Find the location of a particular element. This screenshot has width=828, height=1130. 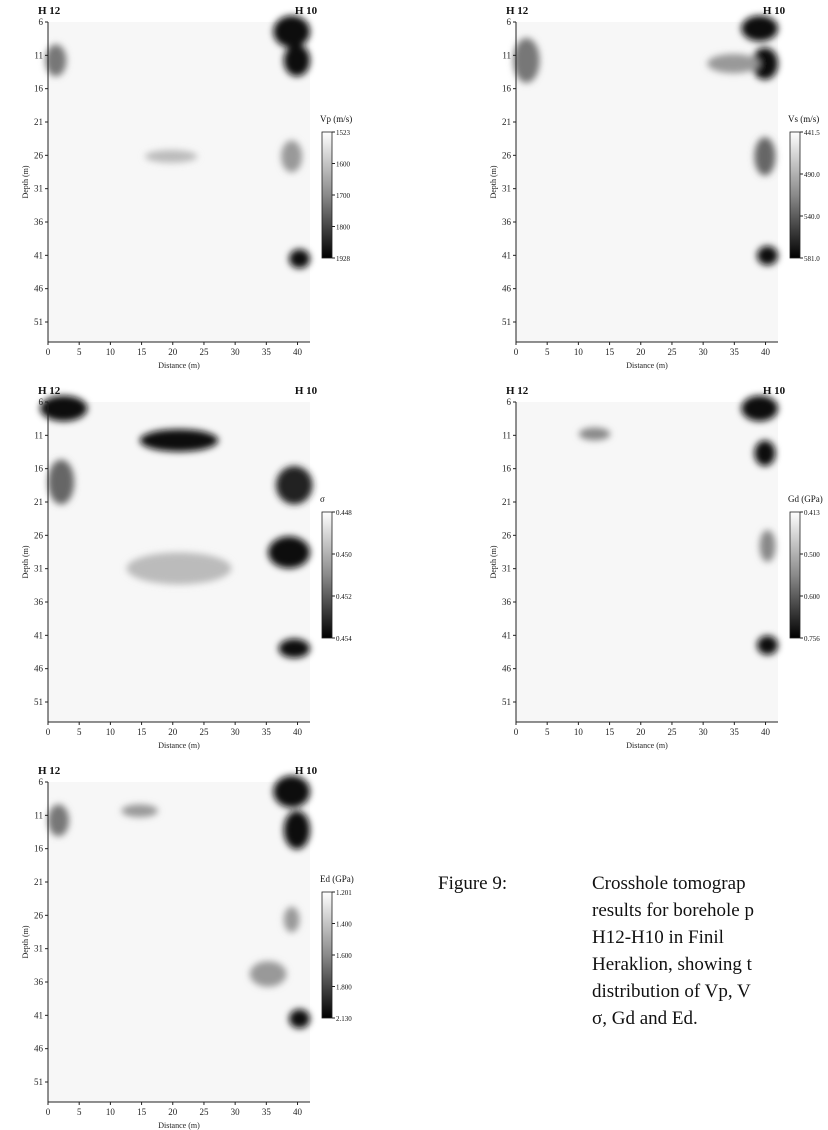

colorbar-label: 581.0 is located at coordinates (812, 259).